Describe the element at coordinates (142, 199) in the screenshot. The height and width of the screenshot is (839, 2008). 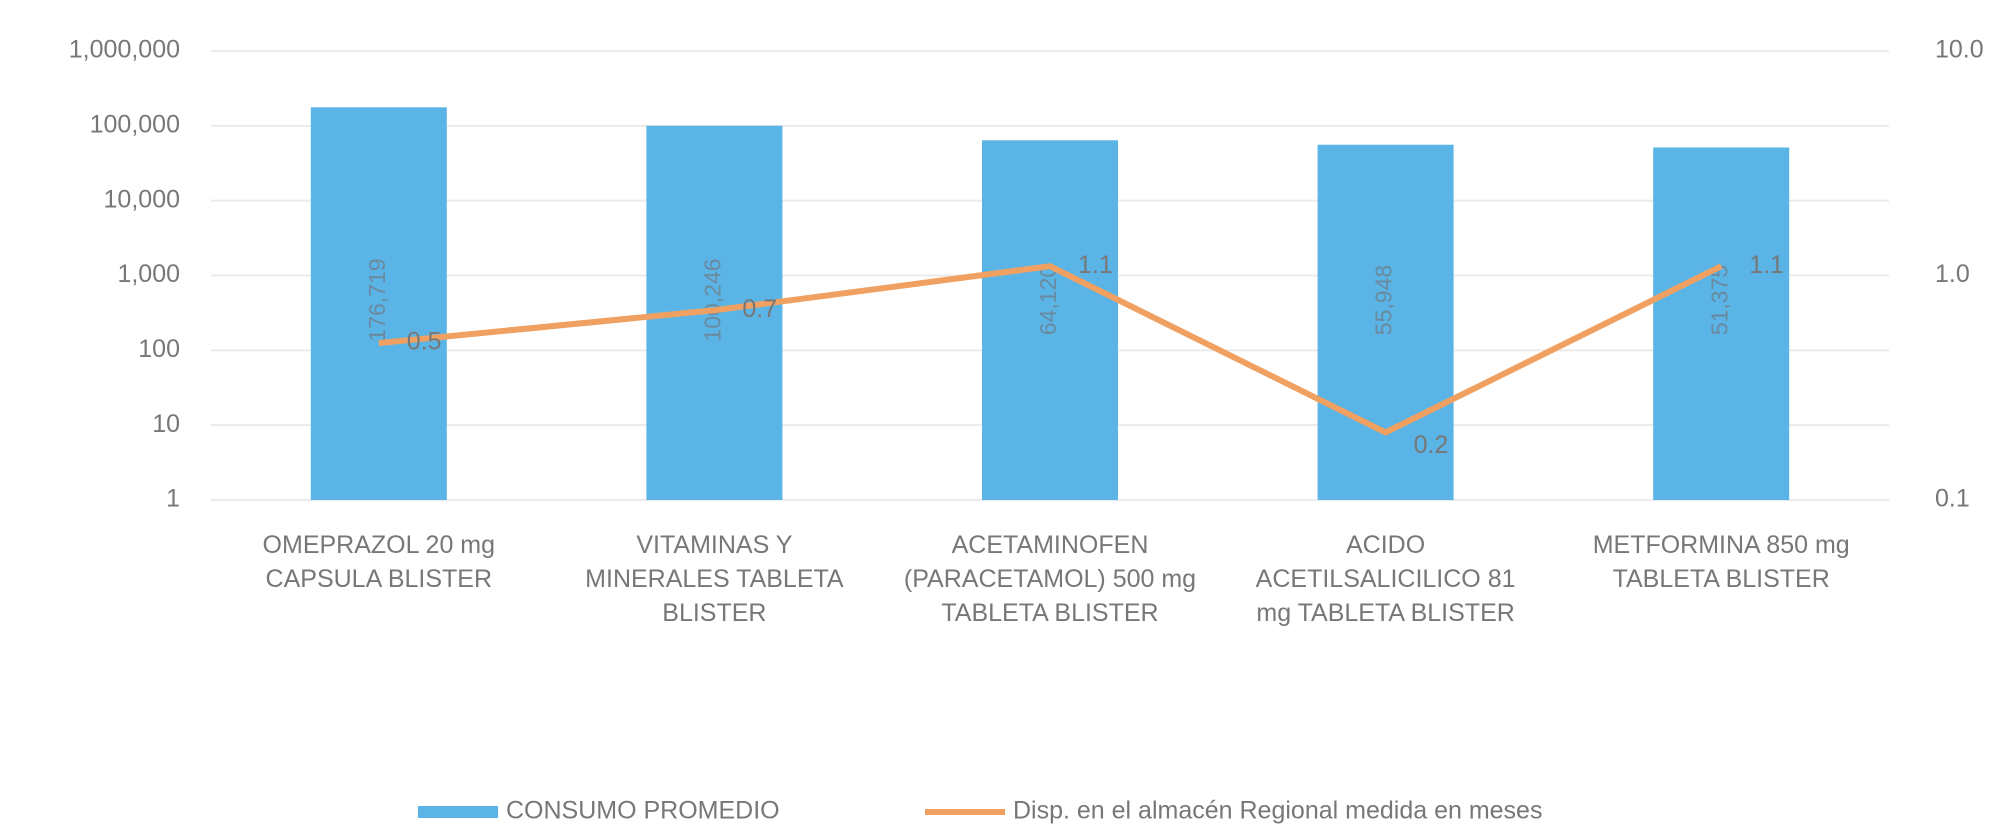
I see `y-tick-label: 10,000` at that location.